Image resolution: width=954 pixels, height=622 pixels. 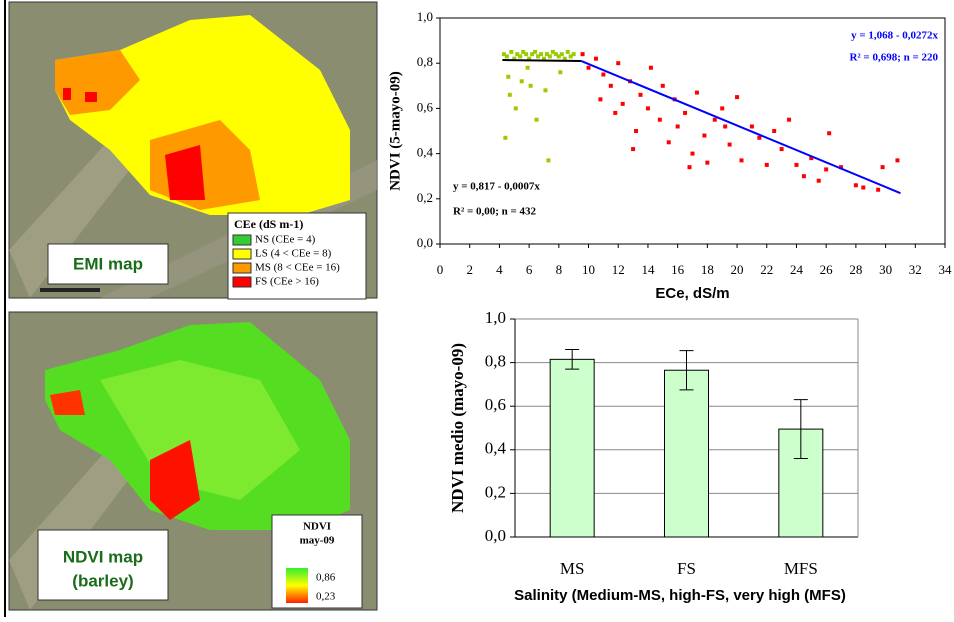 I want to click on x-tick-label: 26, so click(x=827, y=269).